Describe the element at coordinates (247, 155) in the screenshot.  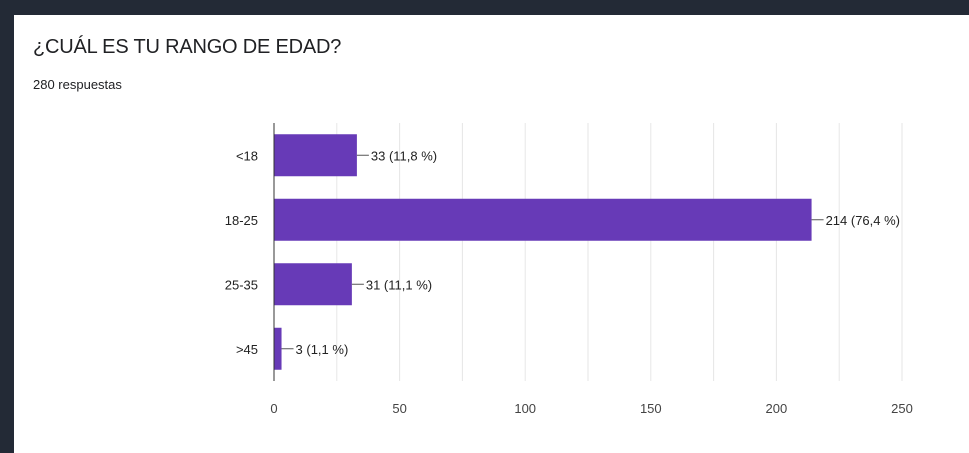
I see `category-label: <18` at that location.